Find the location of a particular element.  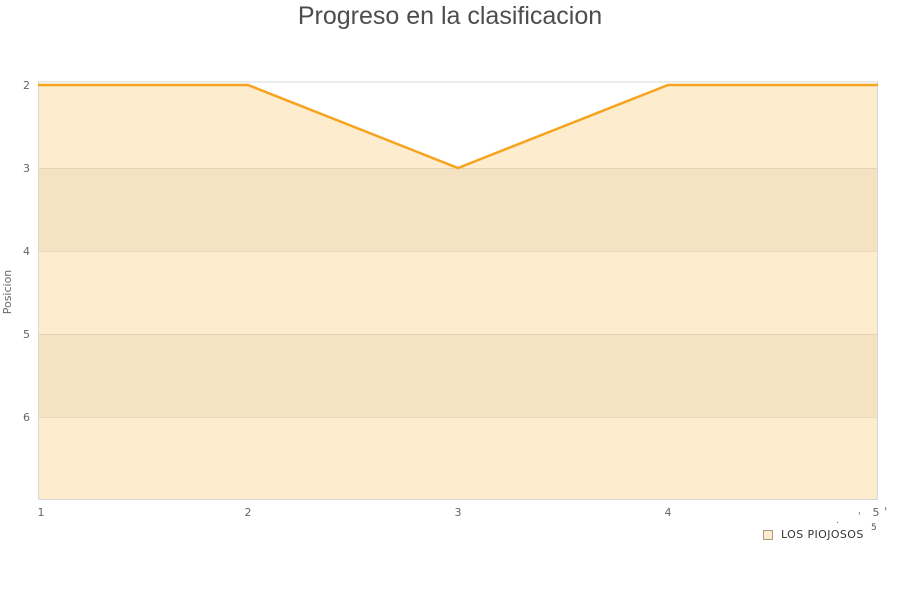

axis-stray-label: 5 is located at coordinates (874, 528).